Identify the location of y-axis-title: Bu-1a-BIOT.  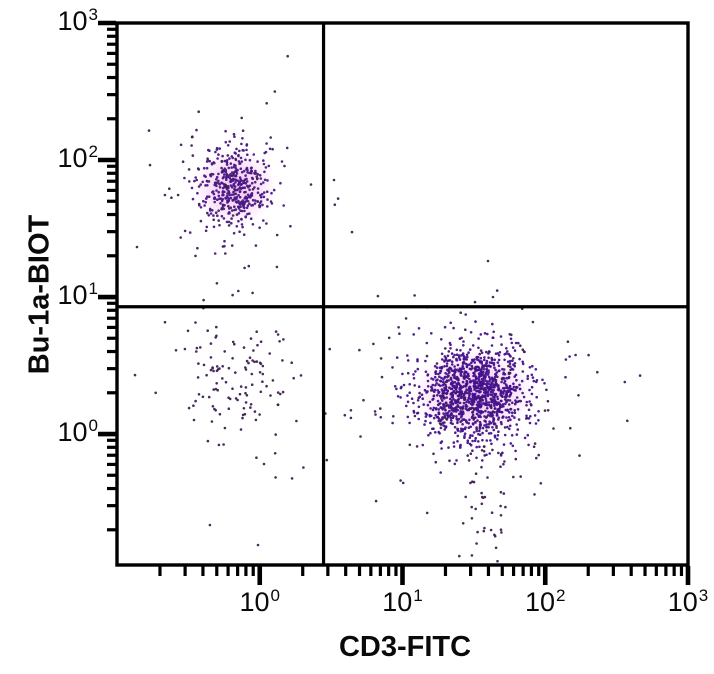
(39, 294).